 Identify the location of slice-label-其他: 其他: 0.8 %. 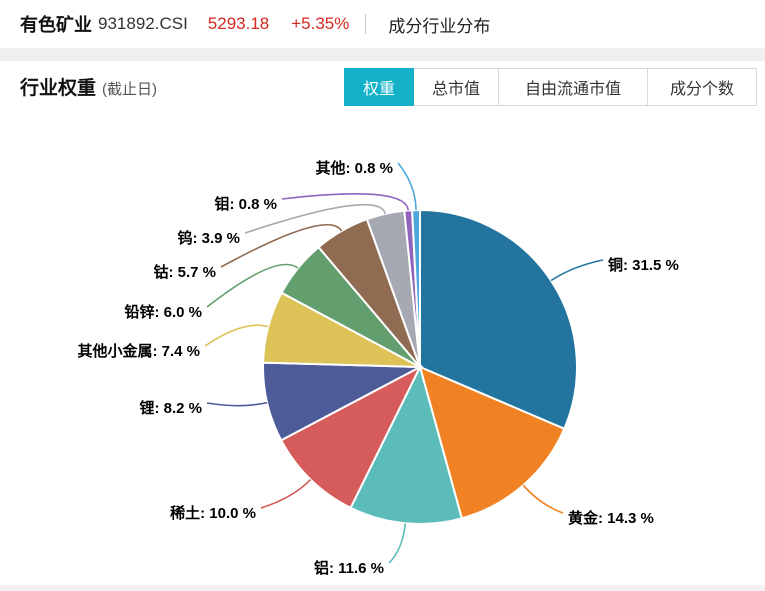
(354, 168).